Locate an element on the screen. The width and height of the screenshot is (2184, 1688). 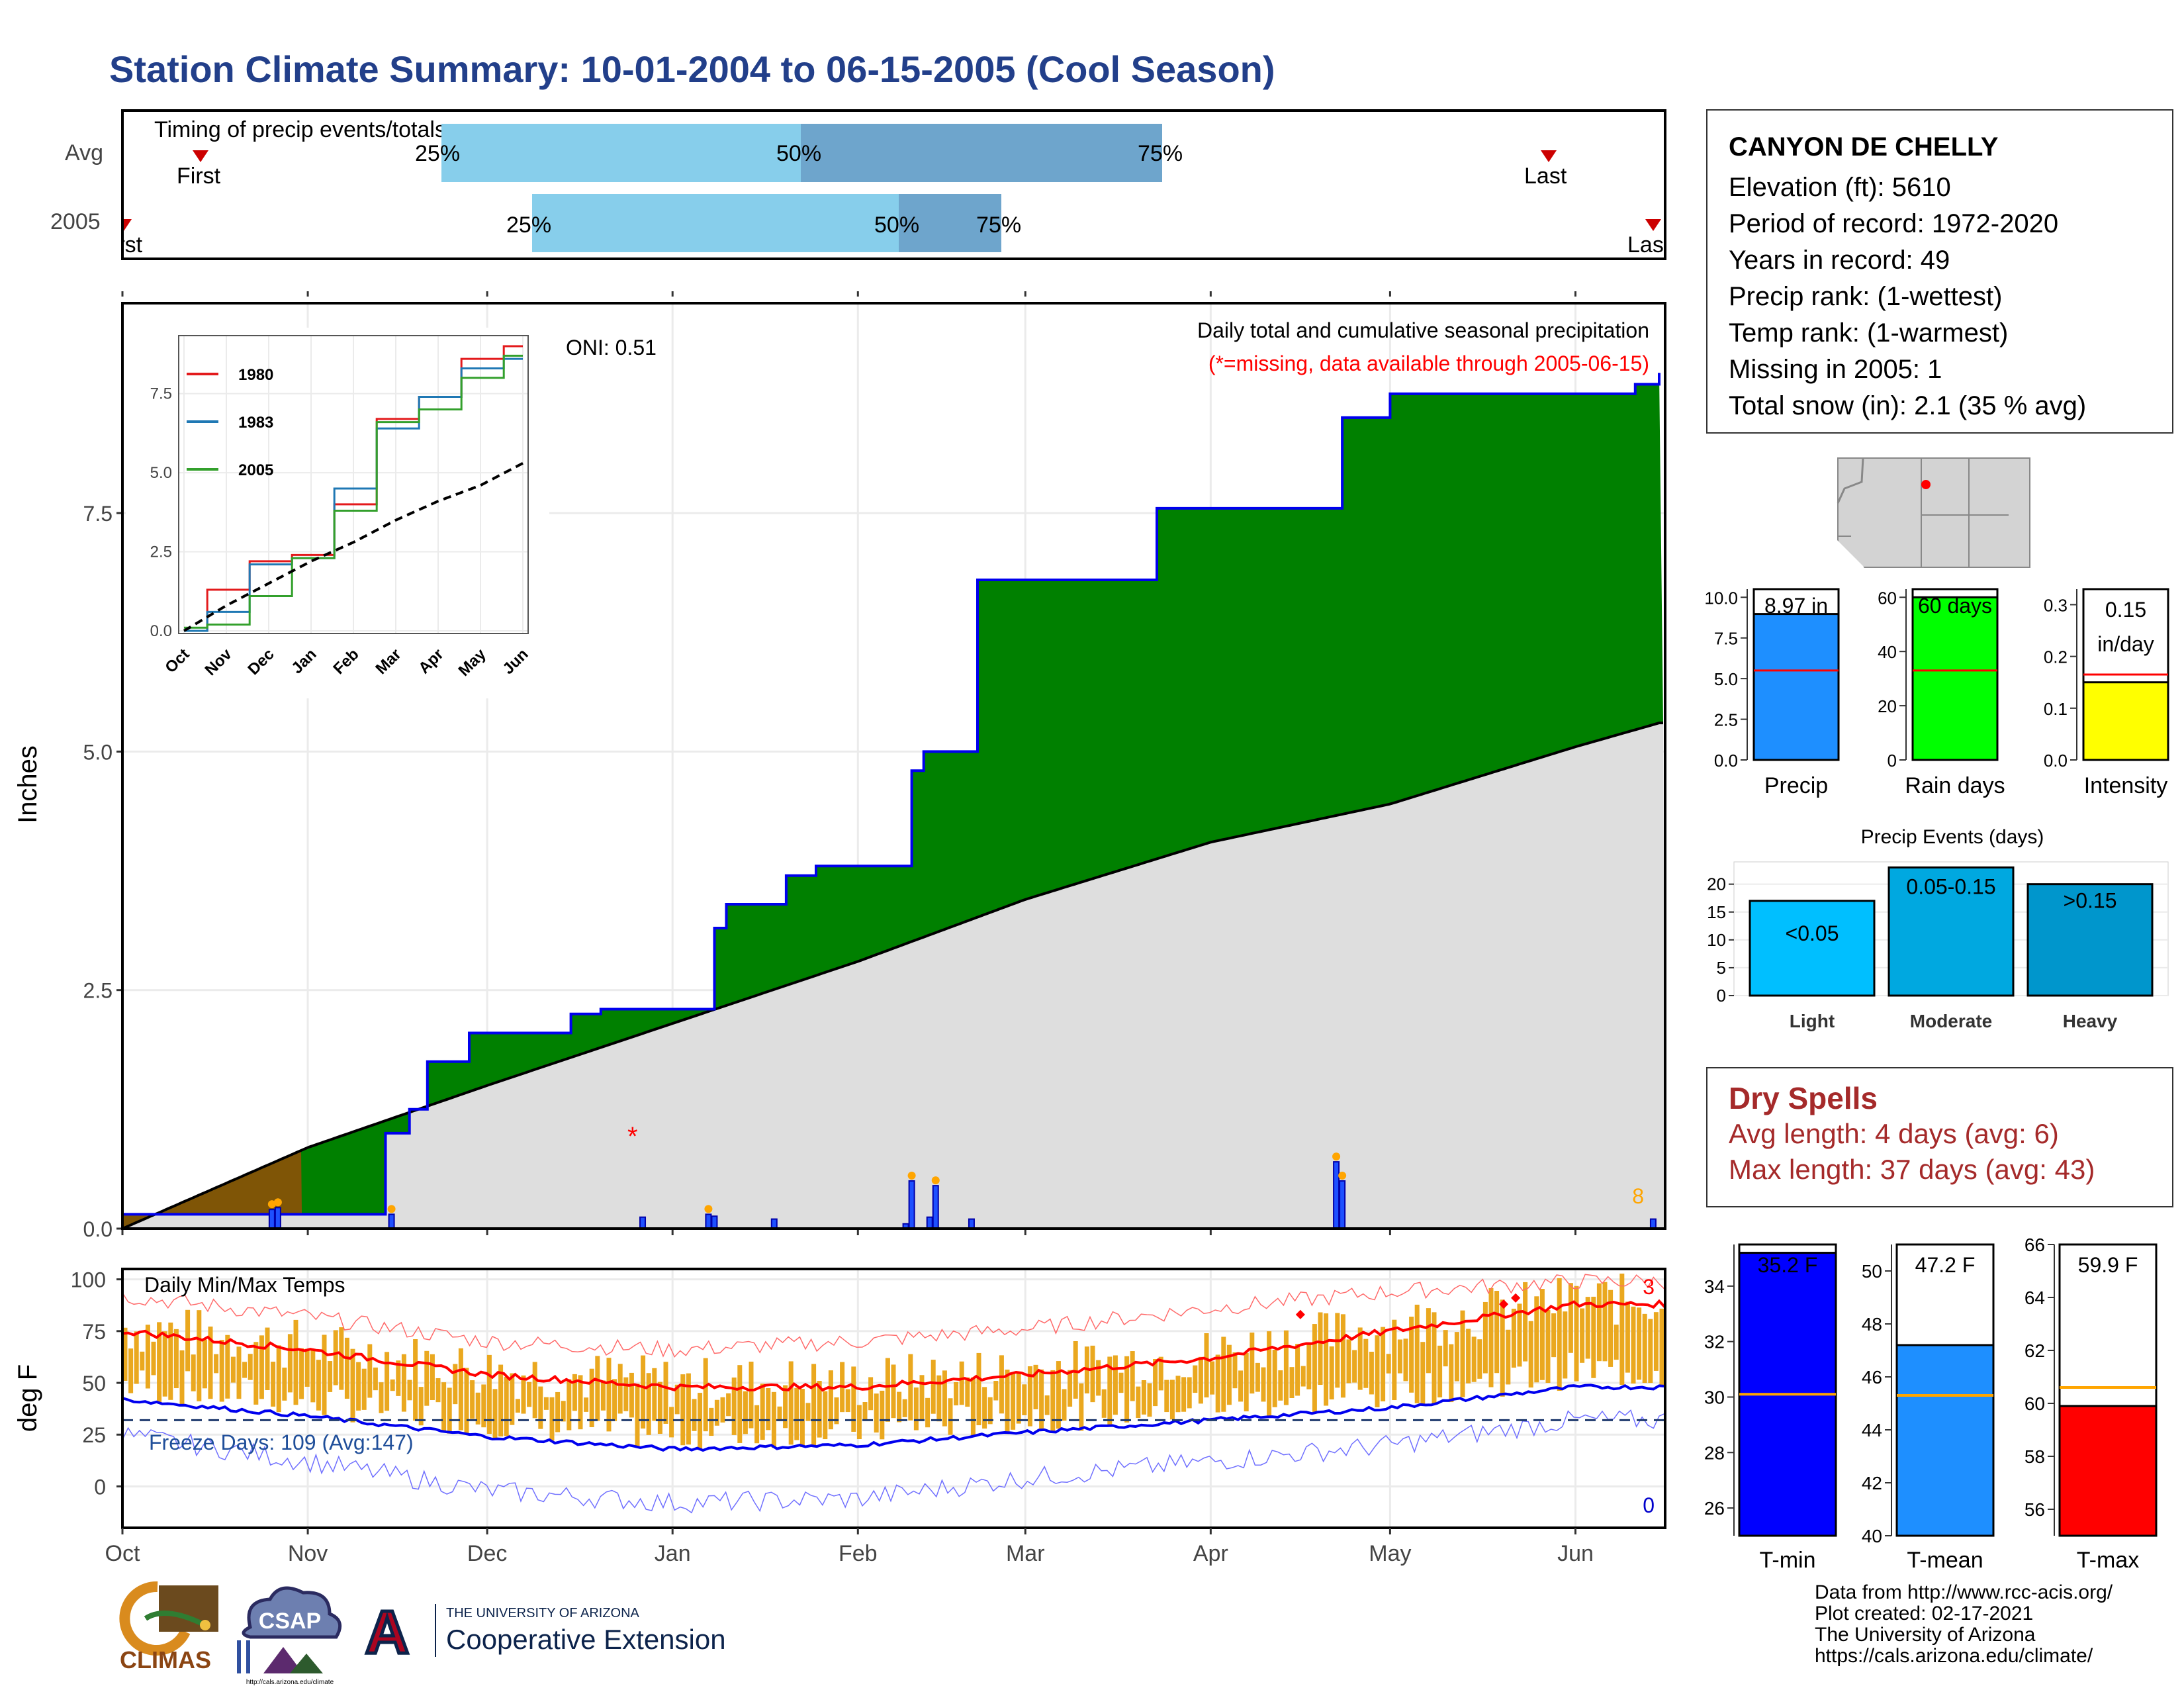
station-temp-rank: Temp rank: (1-warmest) is located at coordinates (1869, 333).